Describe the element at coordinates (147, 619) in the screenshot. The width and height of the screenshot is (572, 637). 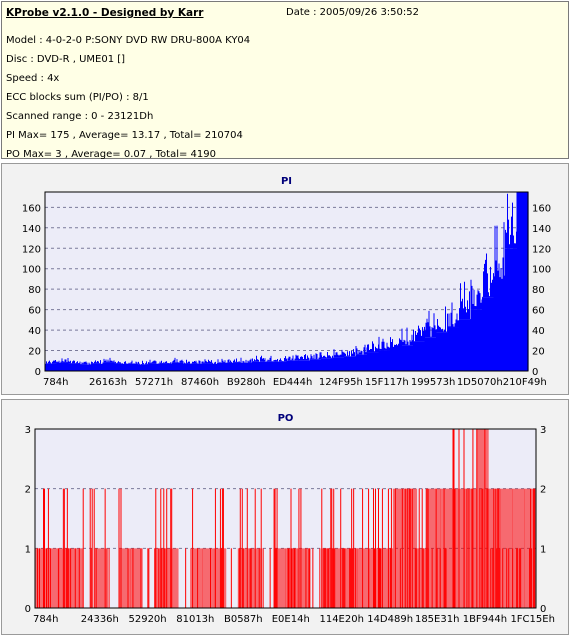
I see `x-tick-label: 52920h` at that location.